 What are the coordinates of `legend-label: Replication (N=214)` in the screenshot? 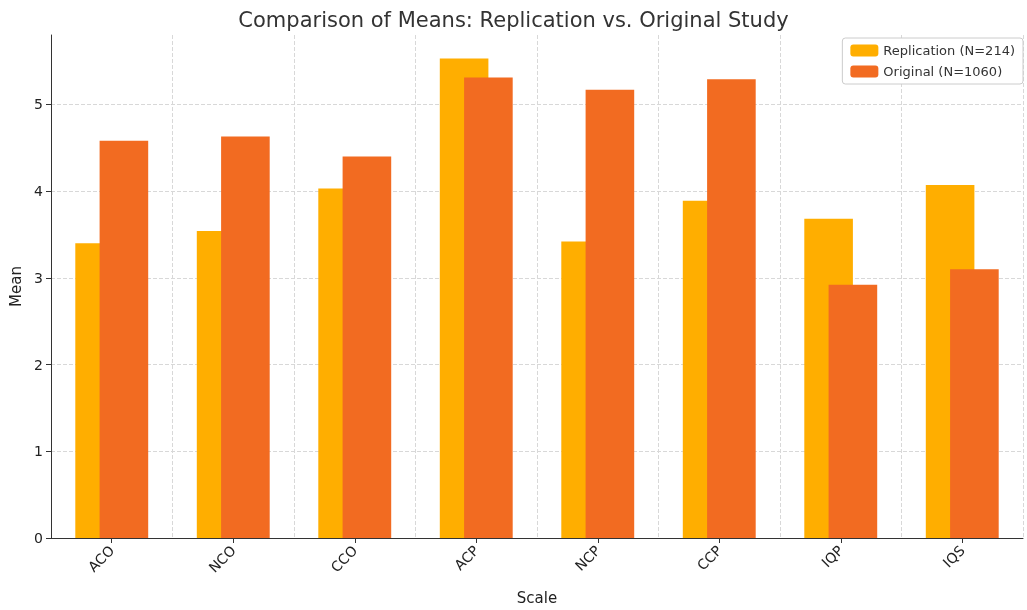 It's located at (949, 50).